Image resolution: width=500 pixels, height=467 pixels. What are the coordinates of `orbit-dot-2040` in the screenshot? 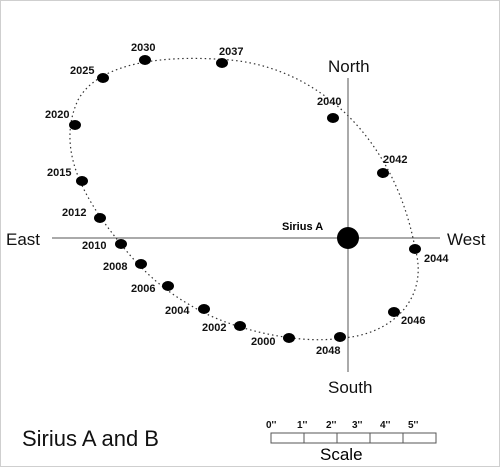 It's located at (333, 118).